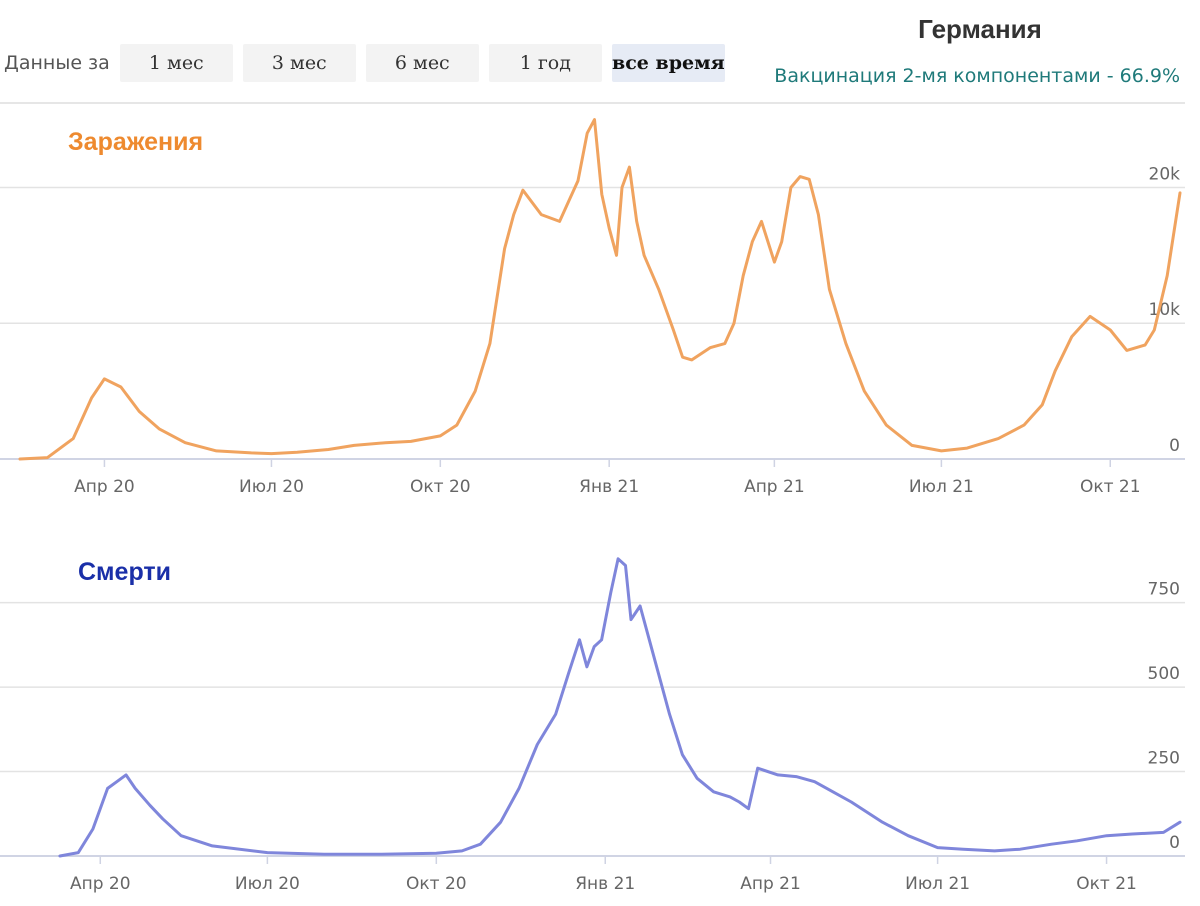 This screenshot has height=906, width=1200. Describe the element at coordinates (100, 884) in the screenshot. I see `deaths-x-tick-label: Апр 20` at that location.